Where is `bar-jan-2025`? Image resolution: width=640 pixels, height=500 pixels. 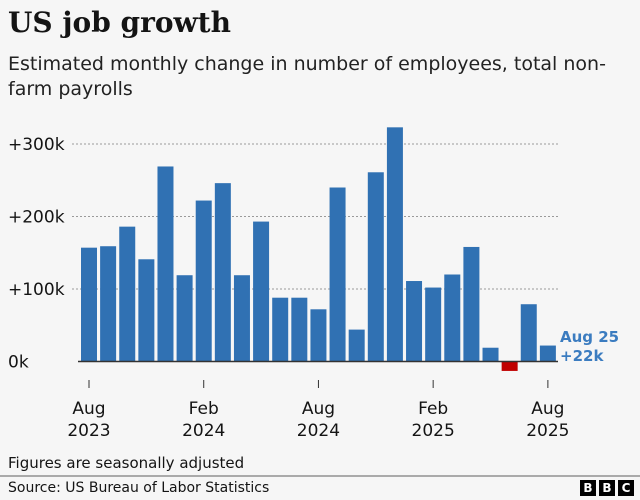
bar-jan-2025 is located at coordinates (414, 321).